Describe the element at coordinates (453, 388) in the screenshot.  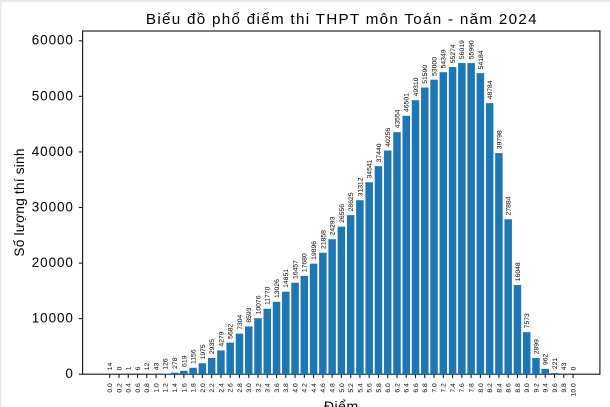
I see `svg-text: 7.4` at that location.